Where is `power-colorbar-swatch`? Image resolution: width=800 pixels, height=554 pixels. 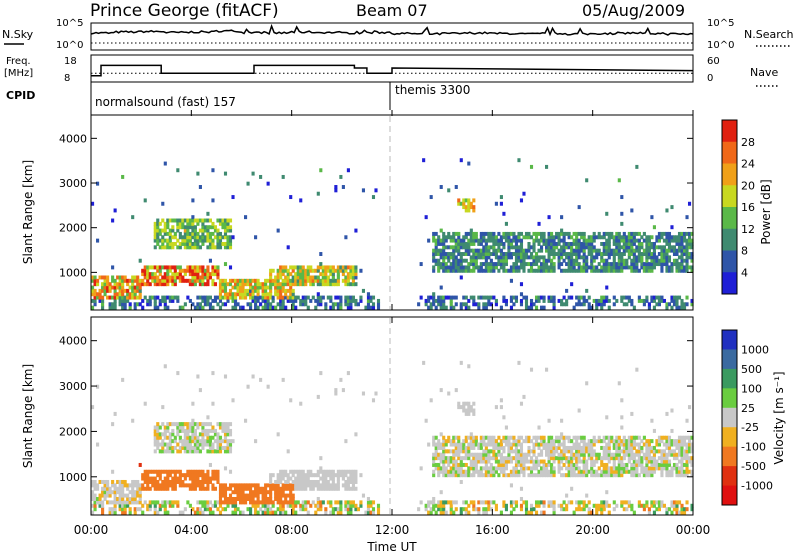 power-colorbar-swatch is located at coordinates (729, 196).